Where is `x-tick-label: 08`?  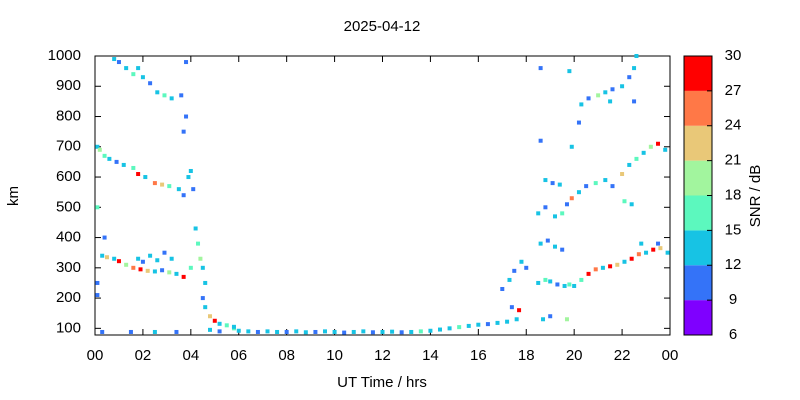 x-tick-label: 08 is located at coordinates (286, 355).